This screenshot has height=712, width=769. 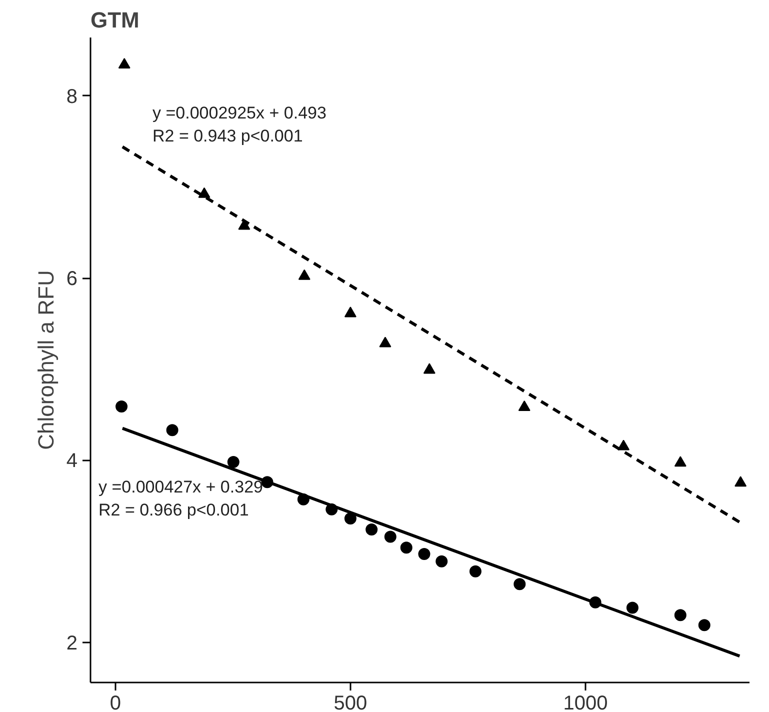 What do you see at coordinates (72, 461) in the screenshot?
I see `y-tick-label: 4` at bounding box center [72, 461].